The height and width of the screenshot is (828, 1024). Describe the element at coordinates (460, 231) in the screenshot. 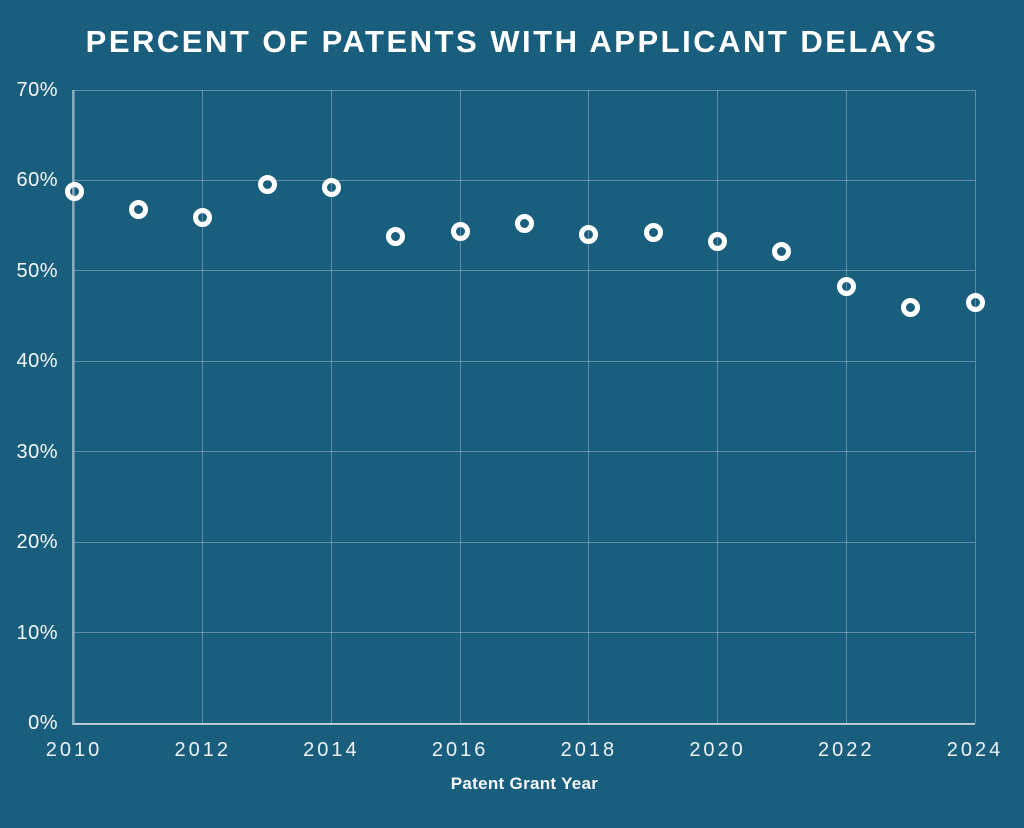

I see `data-point-2016` at that location.